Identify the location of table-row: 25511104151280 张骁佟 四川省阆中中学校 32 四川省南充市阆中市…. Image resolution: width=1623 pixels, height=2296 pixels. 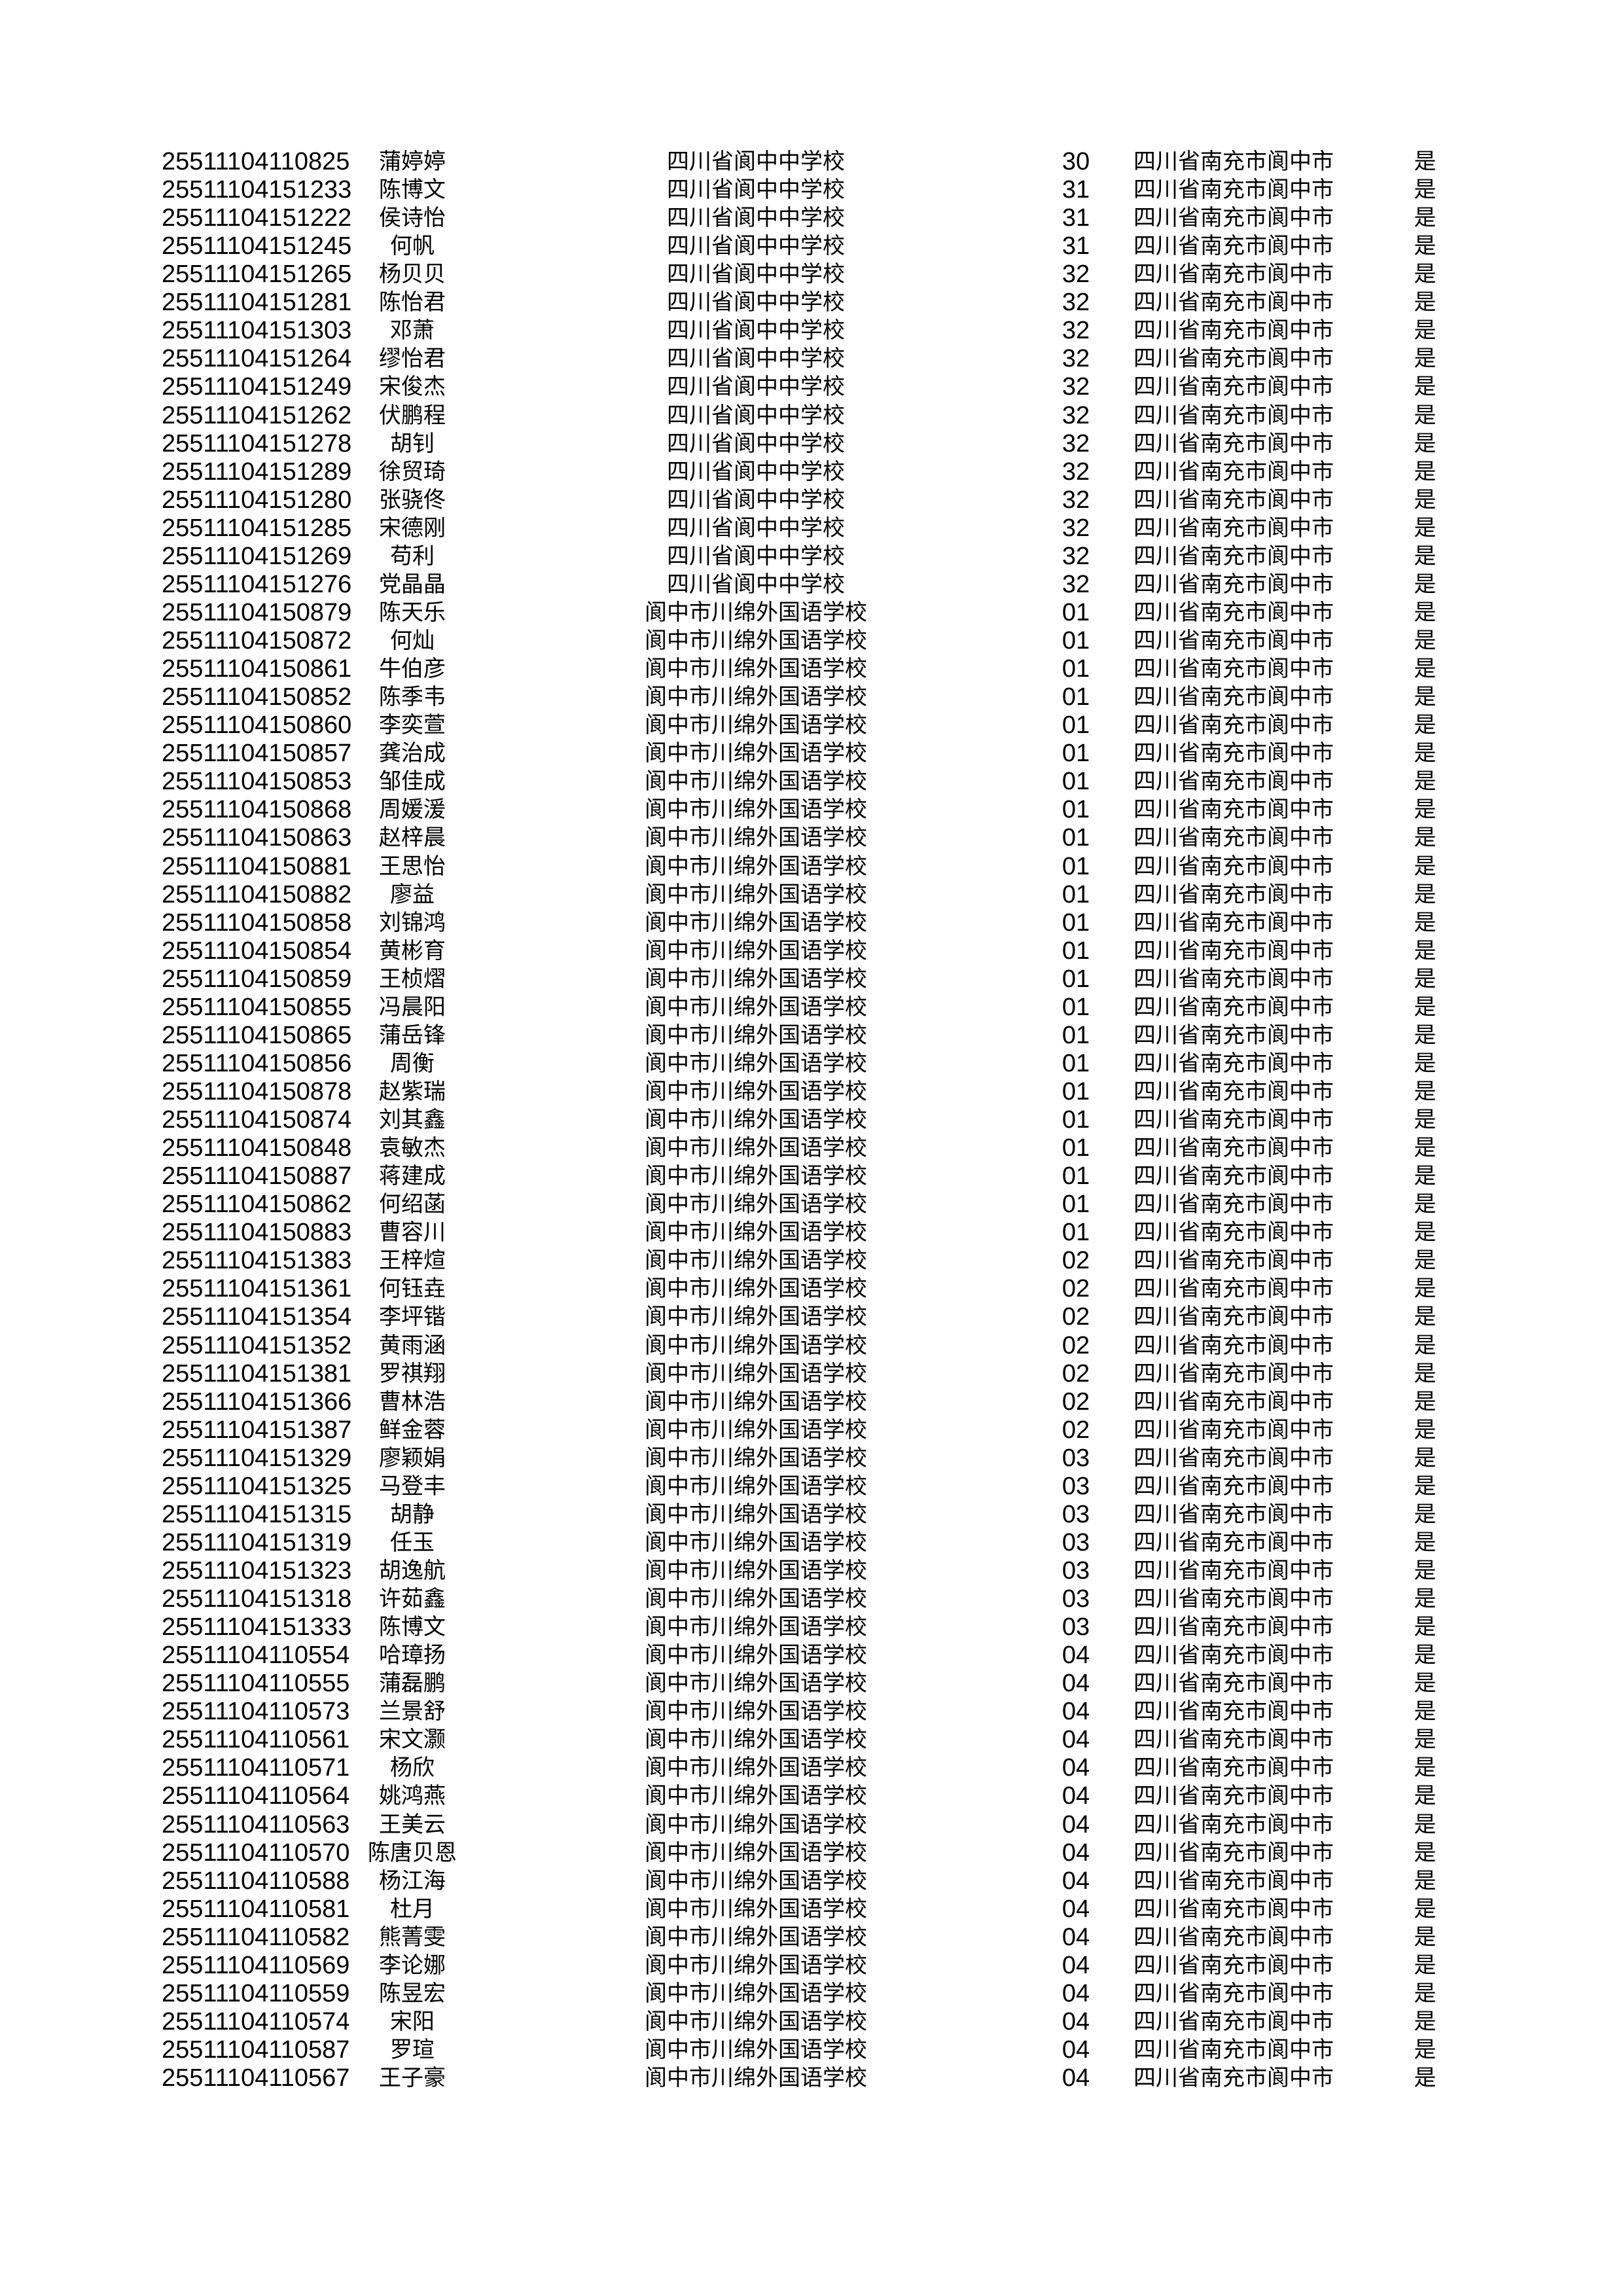
(811, 500).